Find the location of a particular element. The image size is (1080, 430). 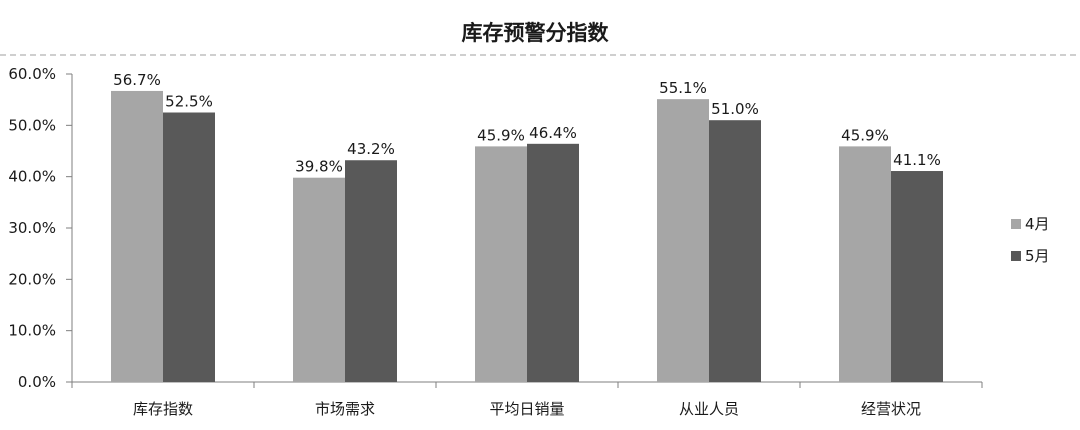

y-tick-label: 10.0% is located at coordinates (32, 331).